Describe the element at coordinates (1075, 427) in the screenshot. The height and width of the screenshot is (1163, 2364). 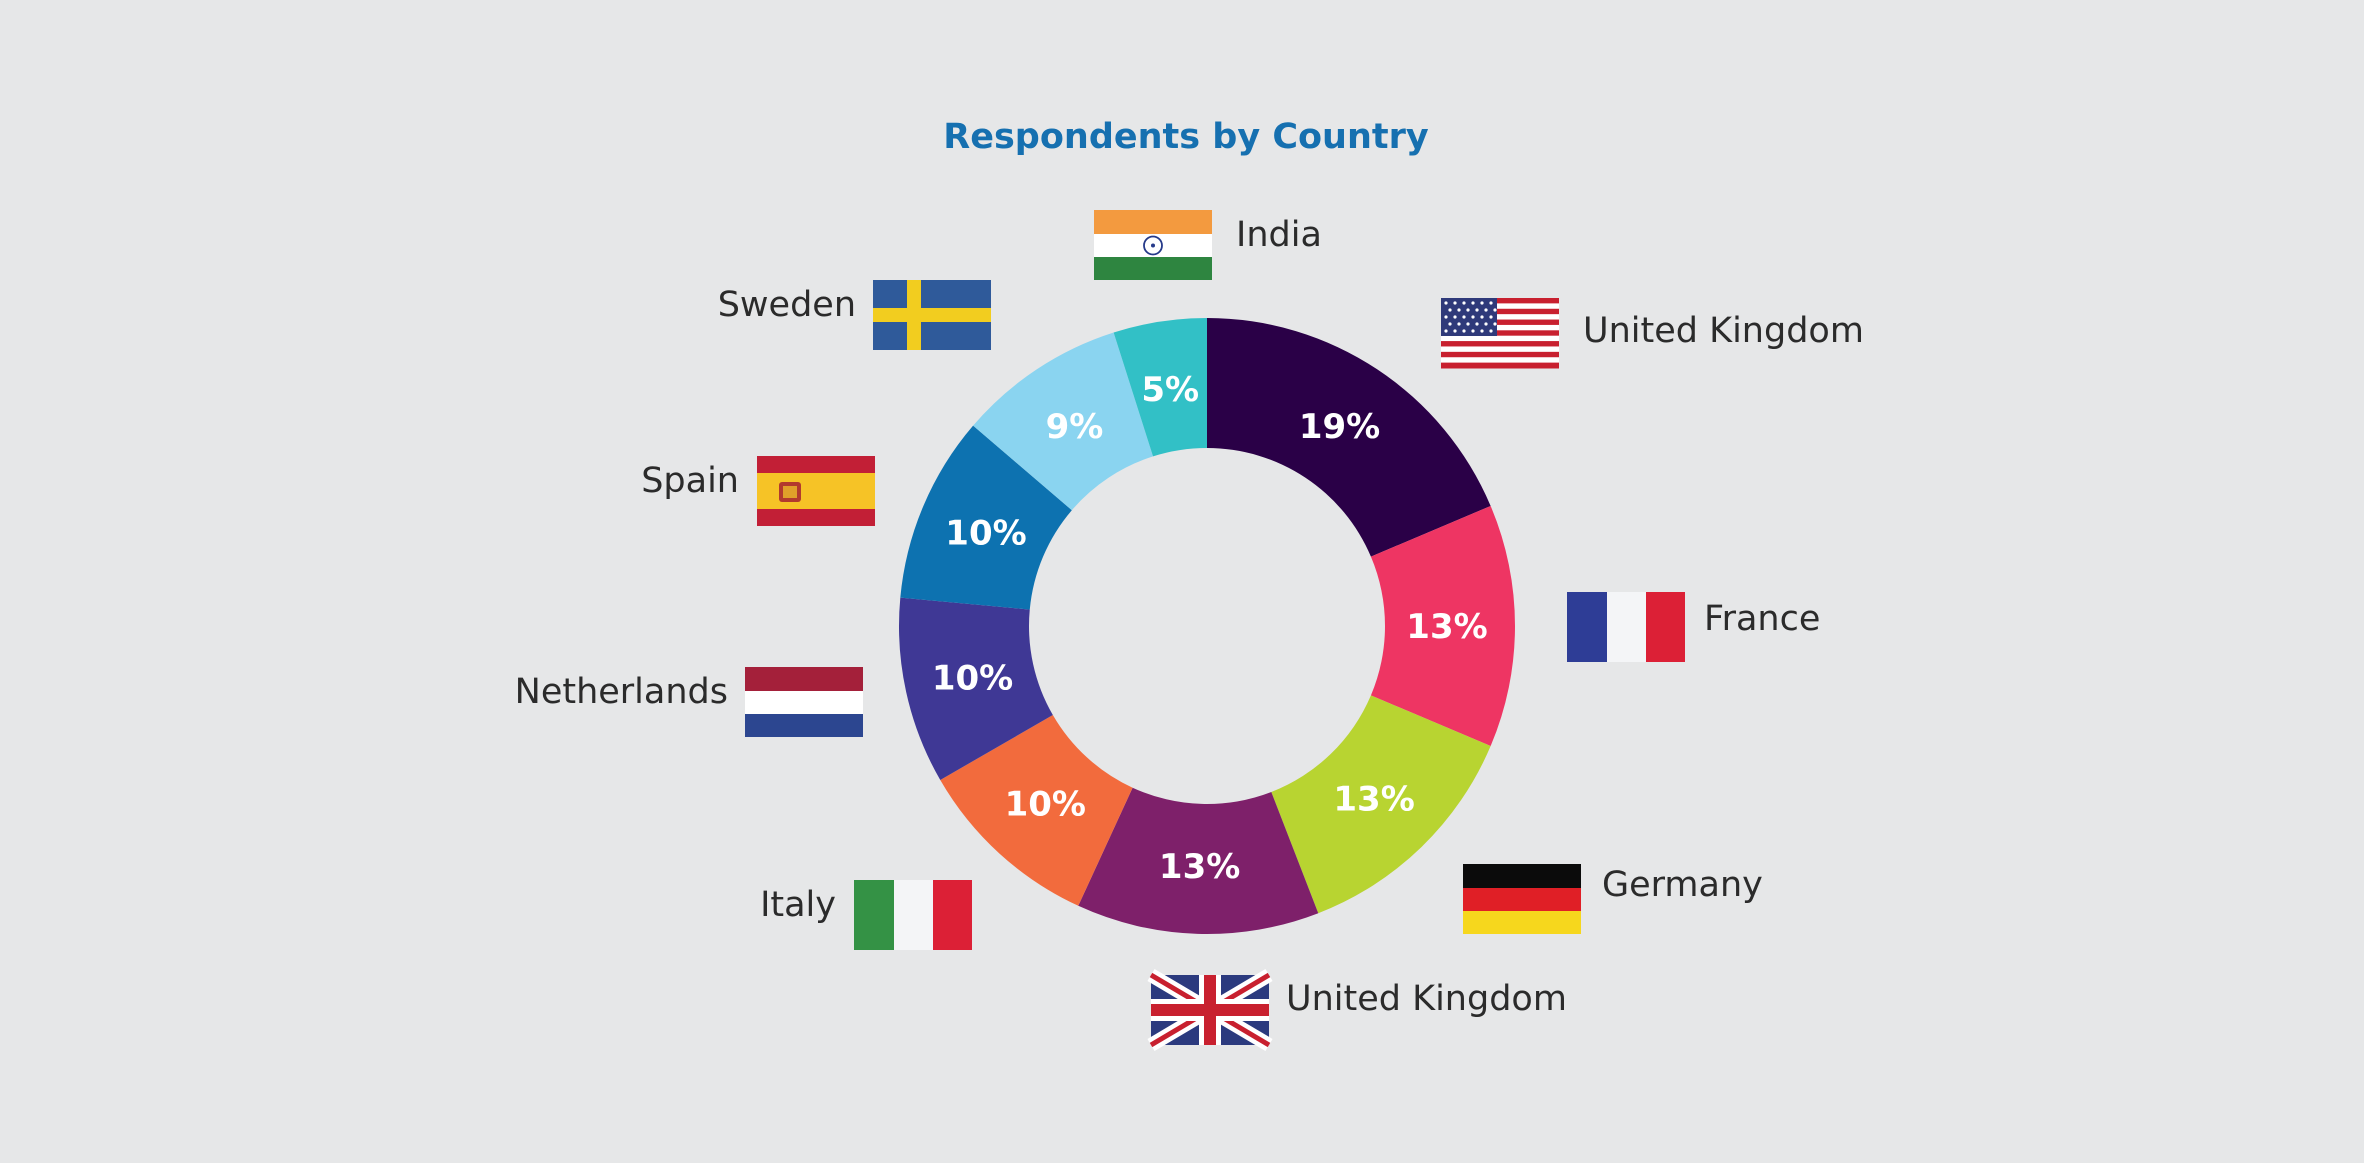
I see `slice-label-7: 9%` at that location.